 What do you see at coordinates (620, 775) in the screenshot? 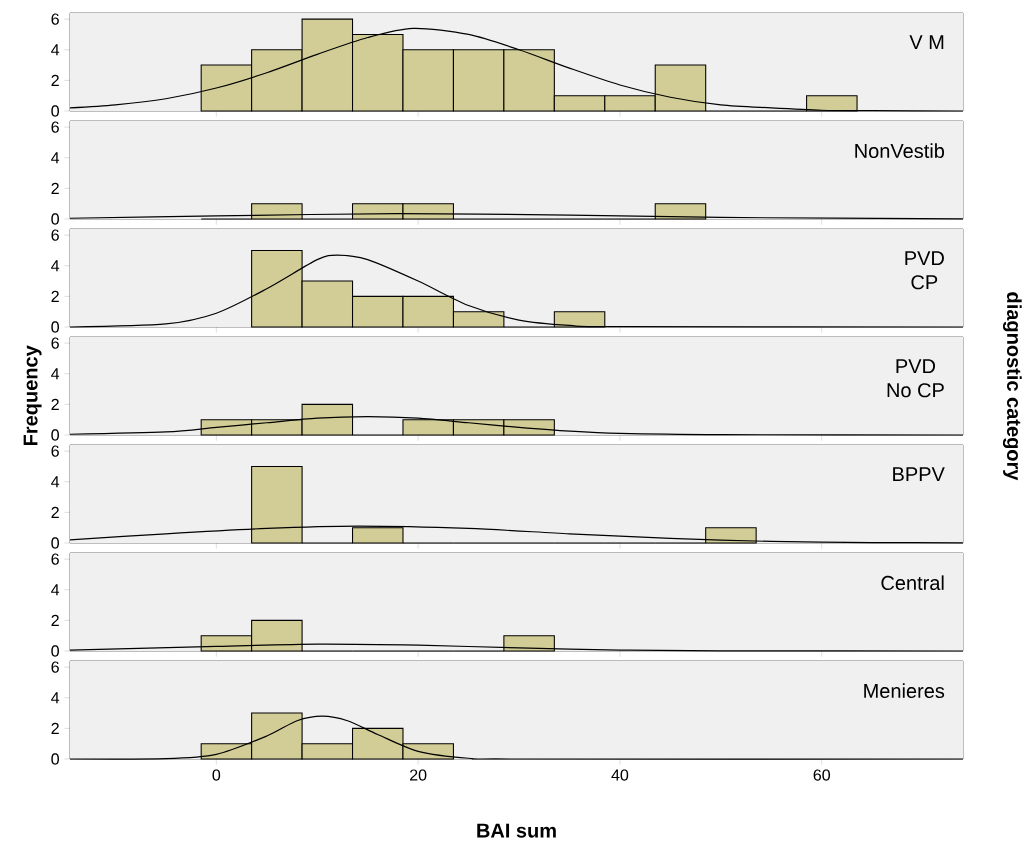
I see `x-tick-label: 40` at bounding box center [620, 775].